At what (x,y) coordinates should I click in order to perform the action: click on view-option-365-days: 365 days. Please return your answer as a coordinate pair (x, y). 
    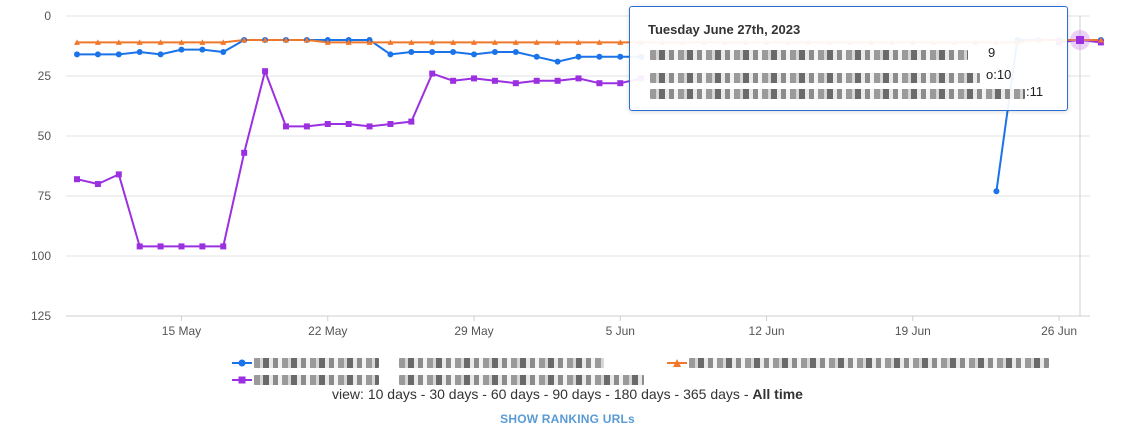
    Looking at the image, I should click on (711, 394).